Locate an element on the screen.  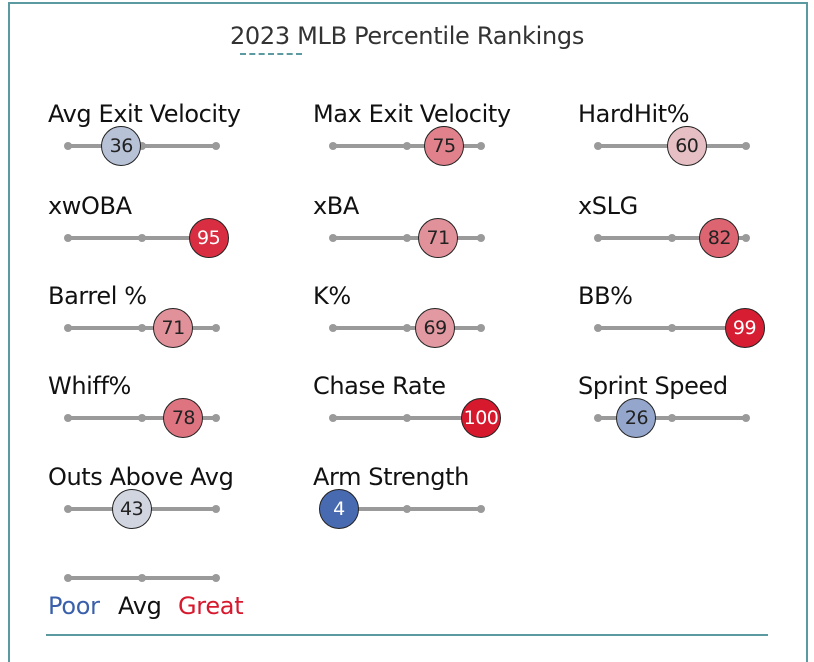
legend-avg: Avg is located at coordinates (140, 606).